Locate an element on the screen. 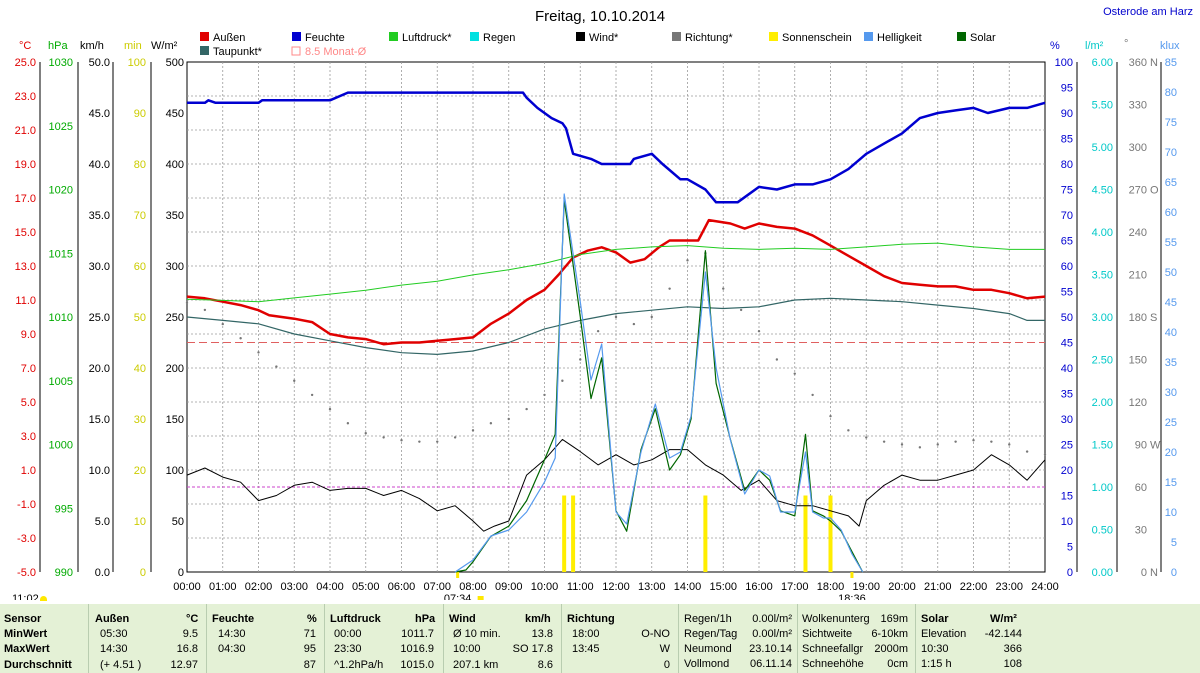 The image size is (1200, 673). axis-tick-kmh: 30.0 is located at coordinates (99, 267).